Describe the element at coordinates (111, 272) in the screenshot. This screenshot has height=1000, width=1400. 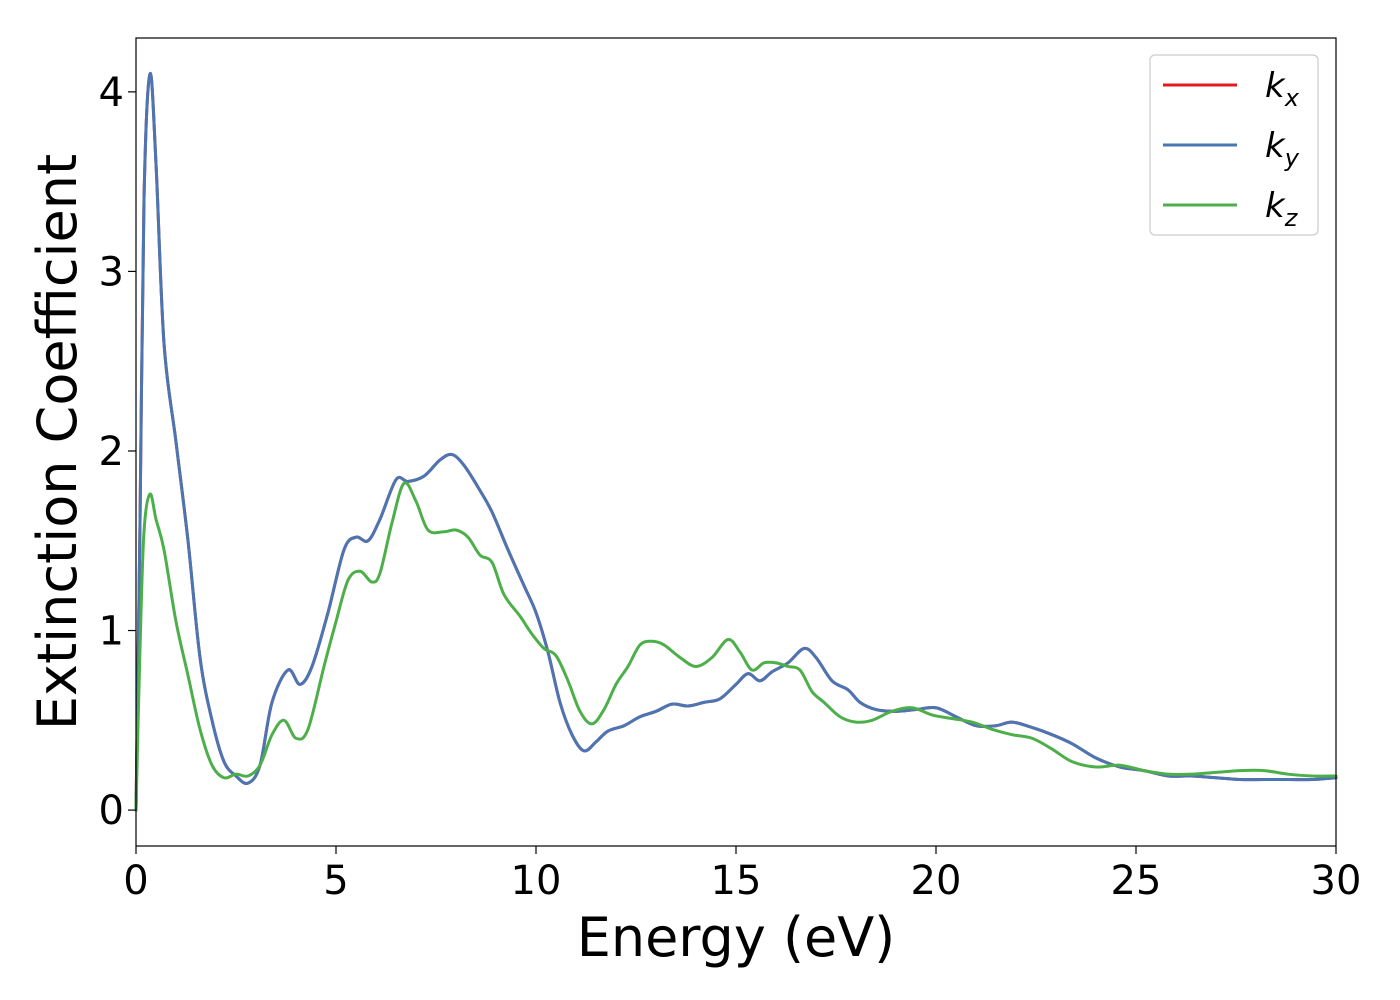
I see `y-tick-label: 3` at that location.